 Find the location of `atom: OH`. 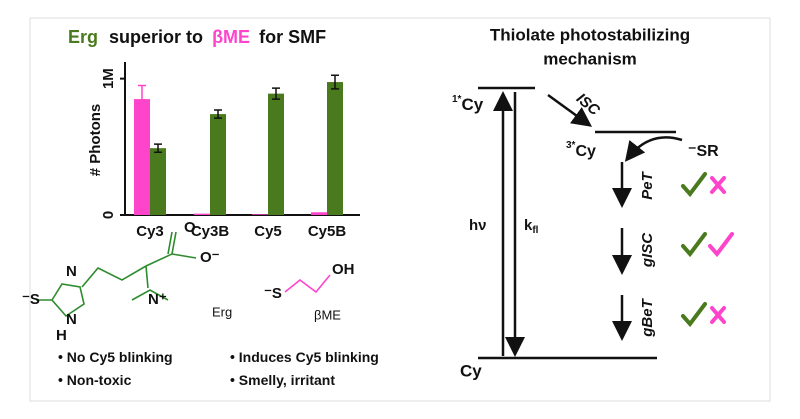

atom: OH is located at coordinates (343, 269).